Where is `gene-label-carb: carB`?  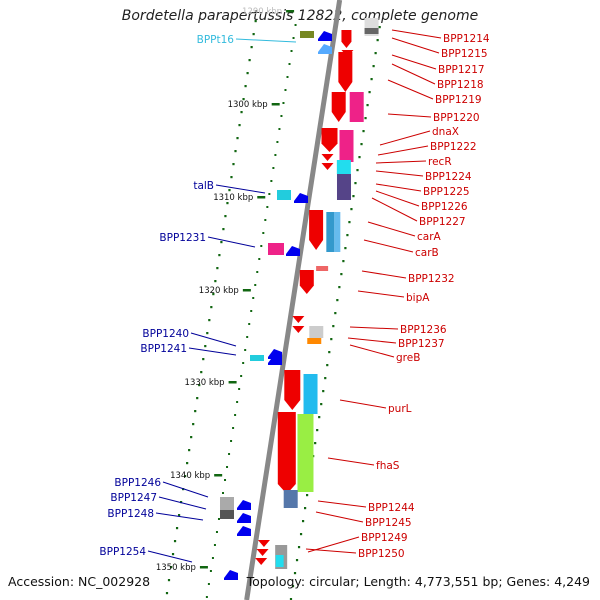 gene-label-carb: carB is located at coordinates (427, 253).